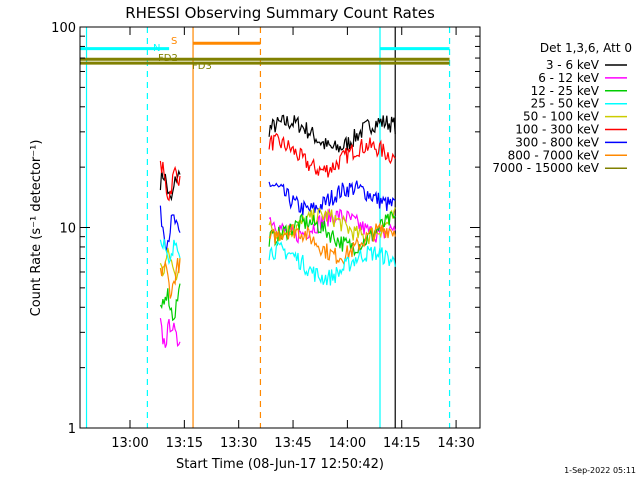  Describe the element at coordinates (67, 229) in the screenshot. I see `y-tick-label: 10` at that location.